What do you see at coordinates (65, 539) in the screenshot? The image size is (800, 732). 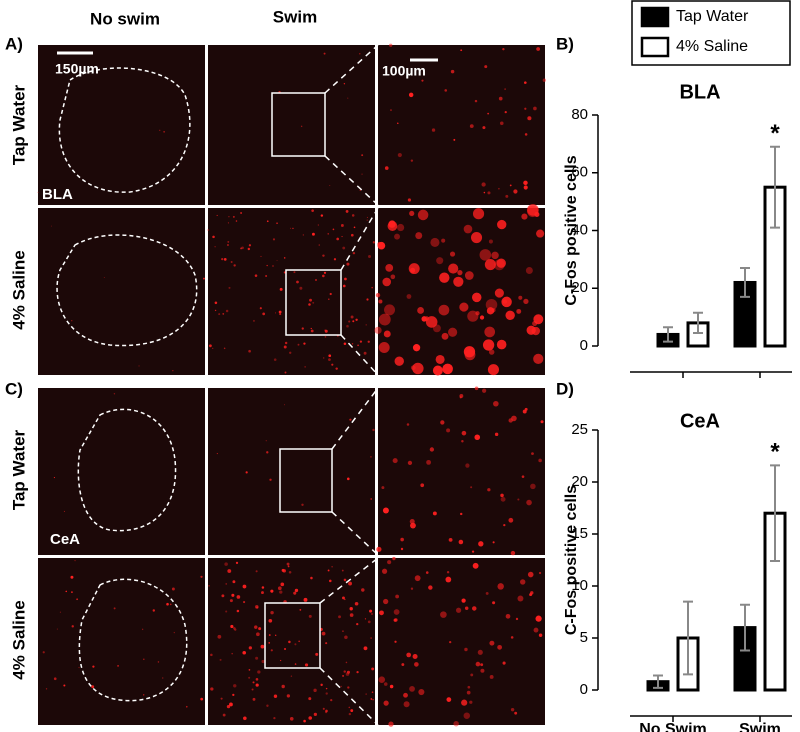 I see `region-label: CeA` at bounding box center [65, 539].